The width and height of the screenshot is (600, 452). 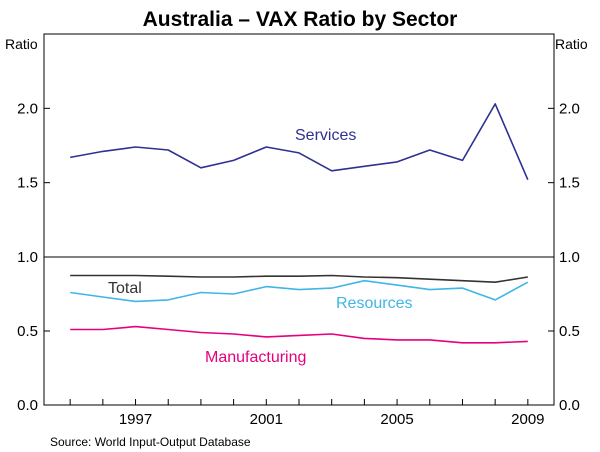 What do you see at coordinates (569, 405) in the screenshot?
I see `y-tick-label-right: 0.0` at bounding box center [569, 405].